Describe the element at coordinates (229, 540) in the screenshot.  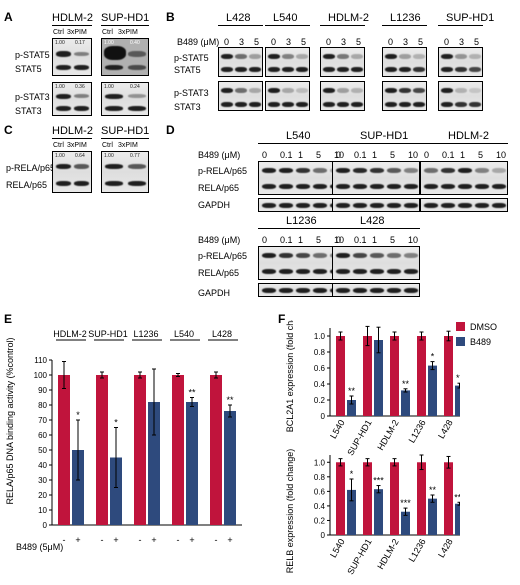
I see `treatment-sign: +` at that location.